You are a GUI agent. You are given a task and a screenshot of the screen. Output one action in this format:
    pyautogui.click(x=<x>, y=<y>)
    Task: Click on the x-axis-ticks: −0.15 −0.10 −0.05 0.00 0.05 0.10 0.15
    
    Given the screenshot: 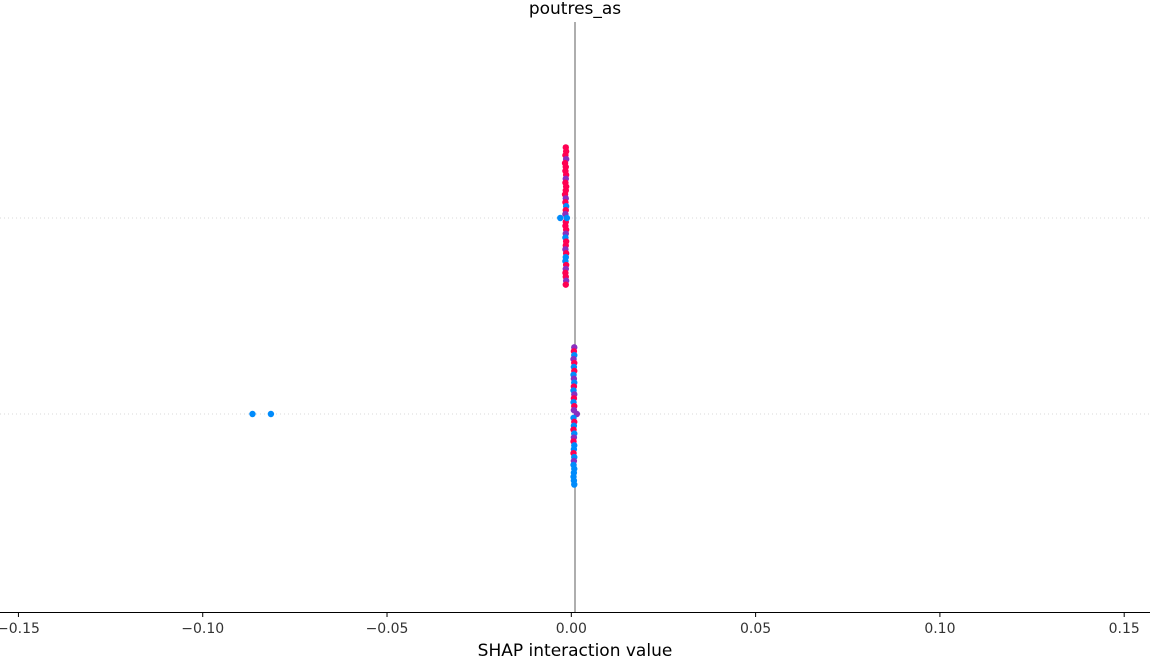 What is the action you would take?
    pyautogui.click(x=570, y=624)
    